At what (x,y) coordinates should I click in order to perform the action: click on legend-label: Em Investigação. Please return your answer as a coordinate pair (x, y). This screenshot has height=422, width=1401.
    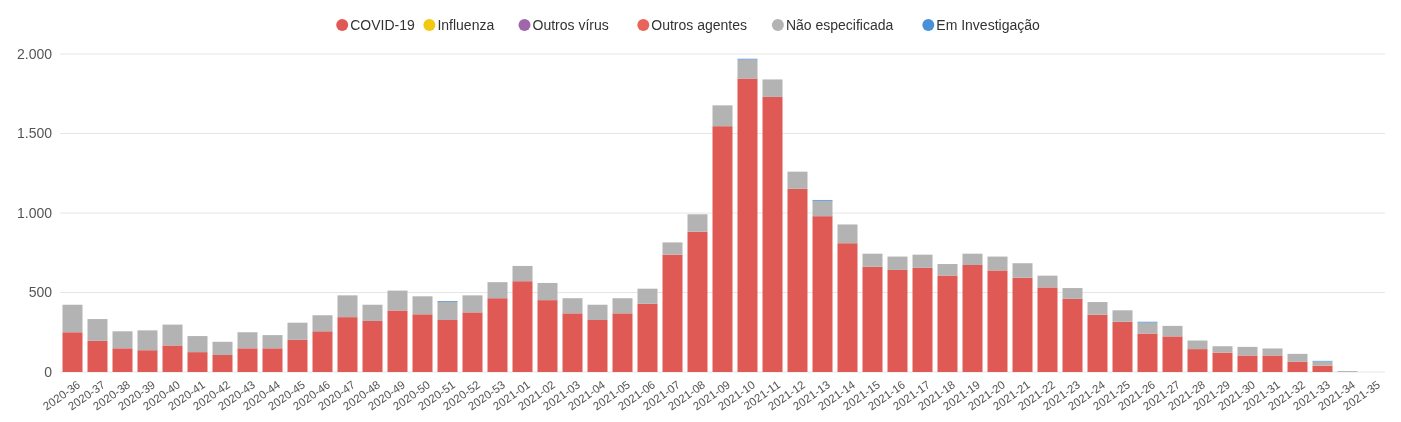
    Looking at the image, I should click on (988, 24).